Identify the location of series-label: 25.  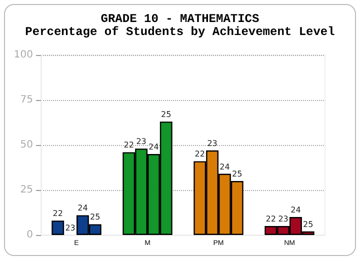
(237, 174).